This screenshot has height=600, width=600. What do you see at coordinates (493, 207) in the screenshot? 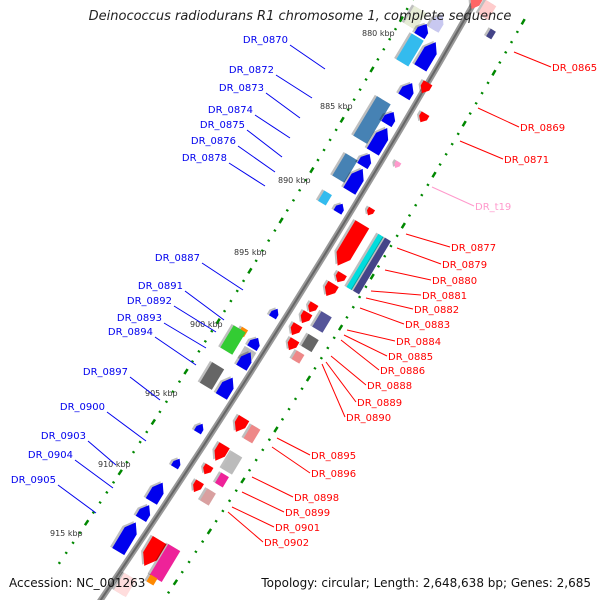
I see `gene-label-dr_t19: DR_t19` at bounding box center [493, 207].